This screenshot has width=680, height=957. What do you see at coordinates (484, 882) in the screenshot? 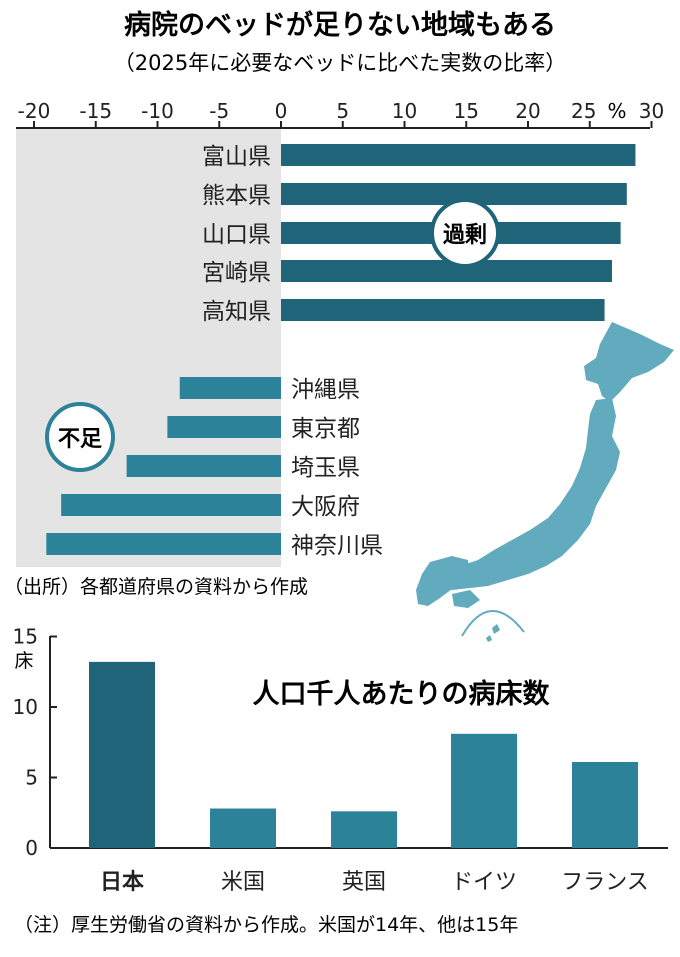
I see `country-label: ドイツ` at bounding box center [484, 882].